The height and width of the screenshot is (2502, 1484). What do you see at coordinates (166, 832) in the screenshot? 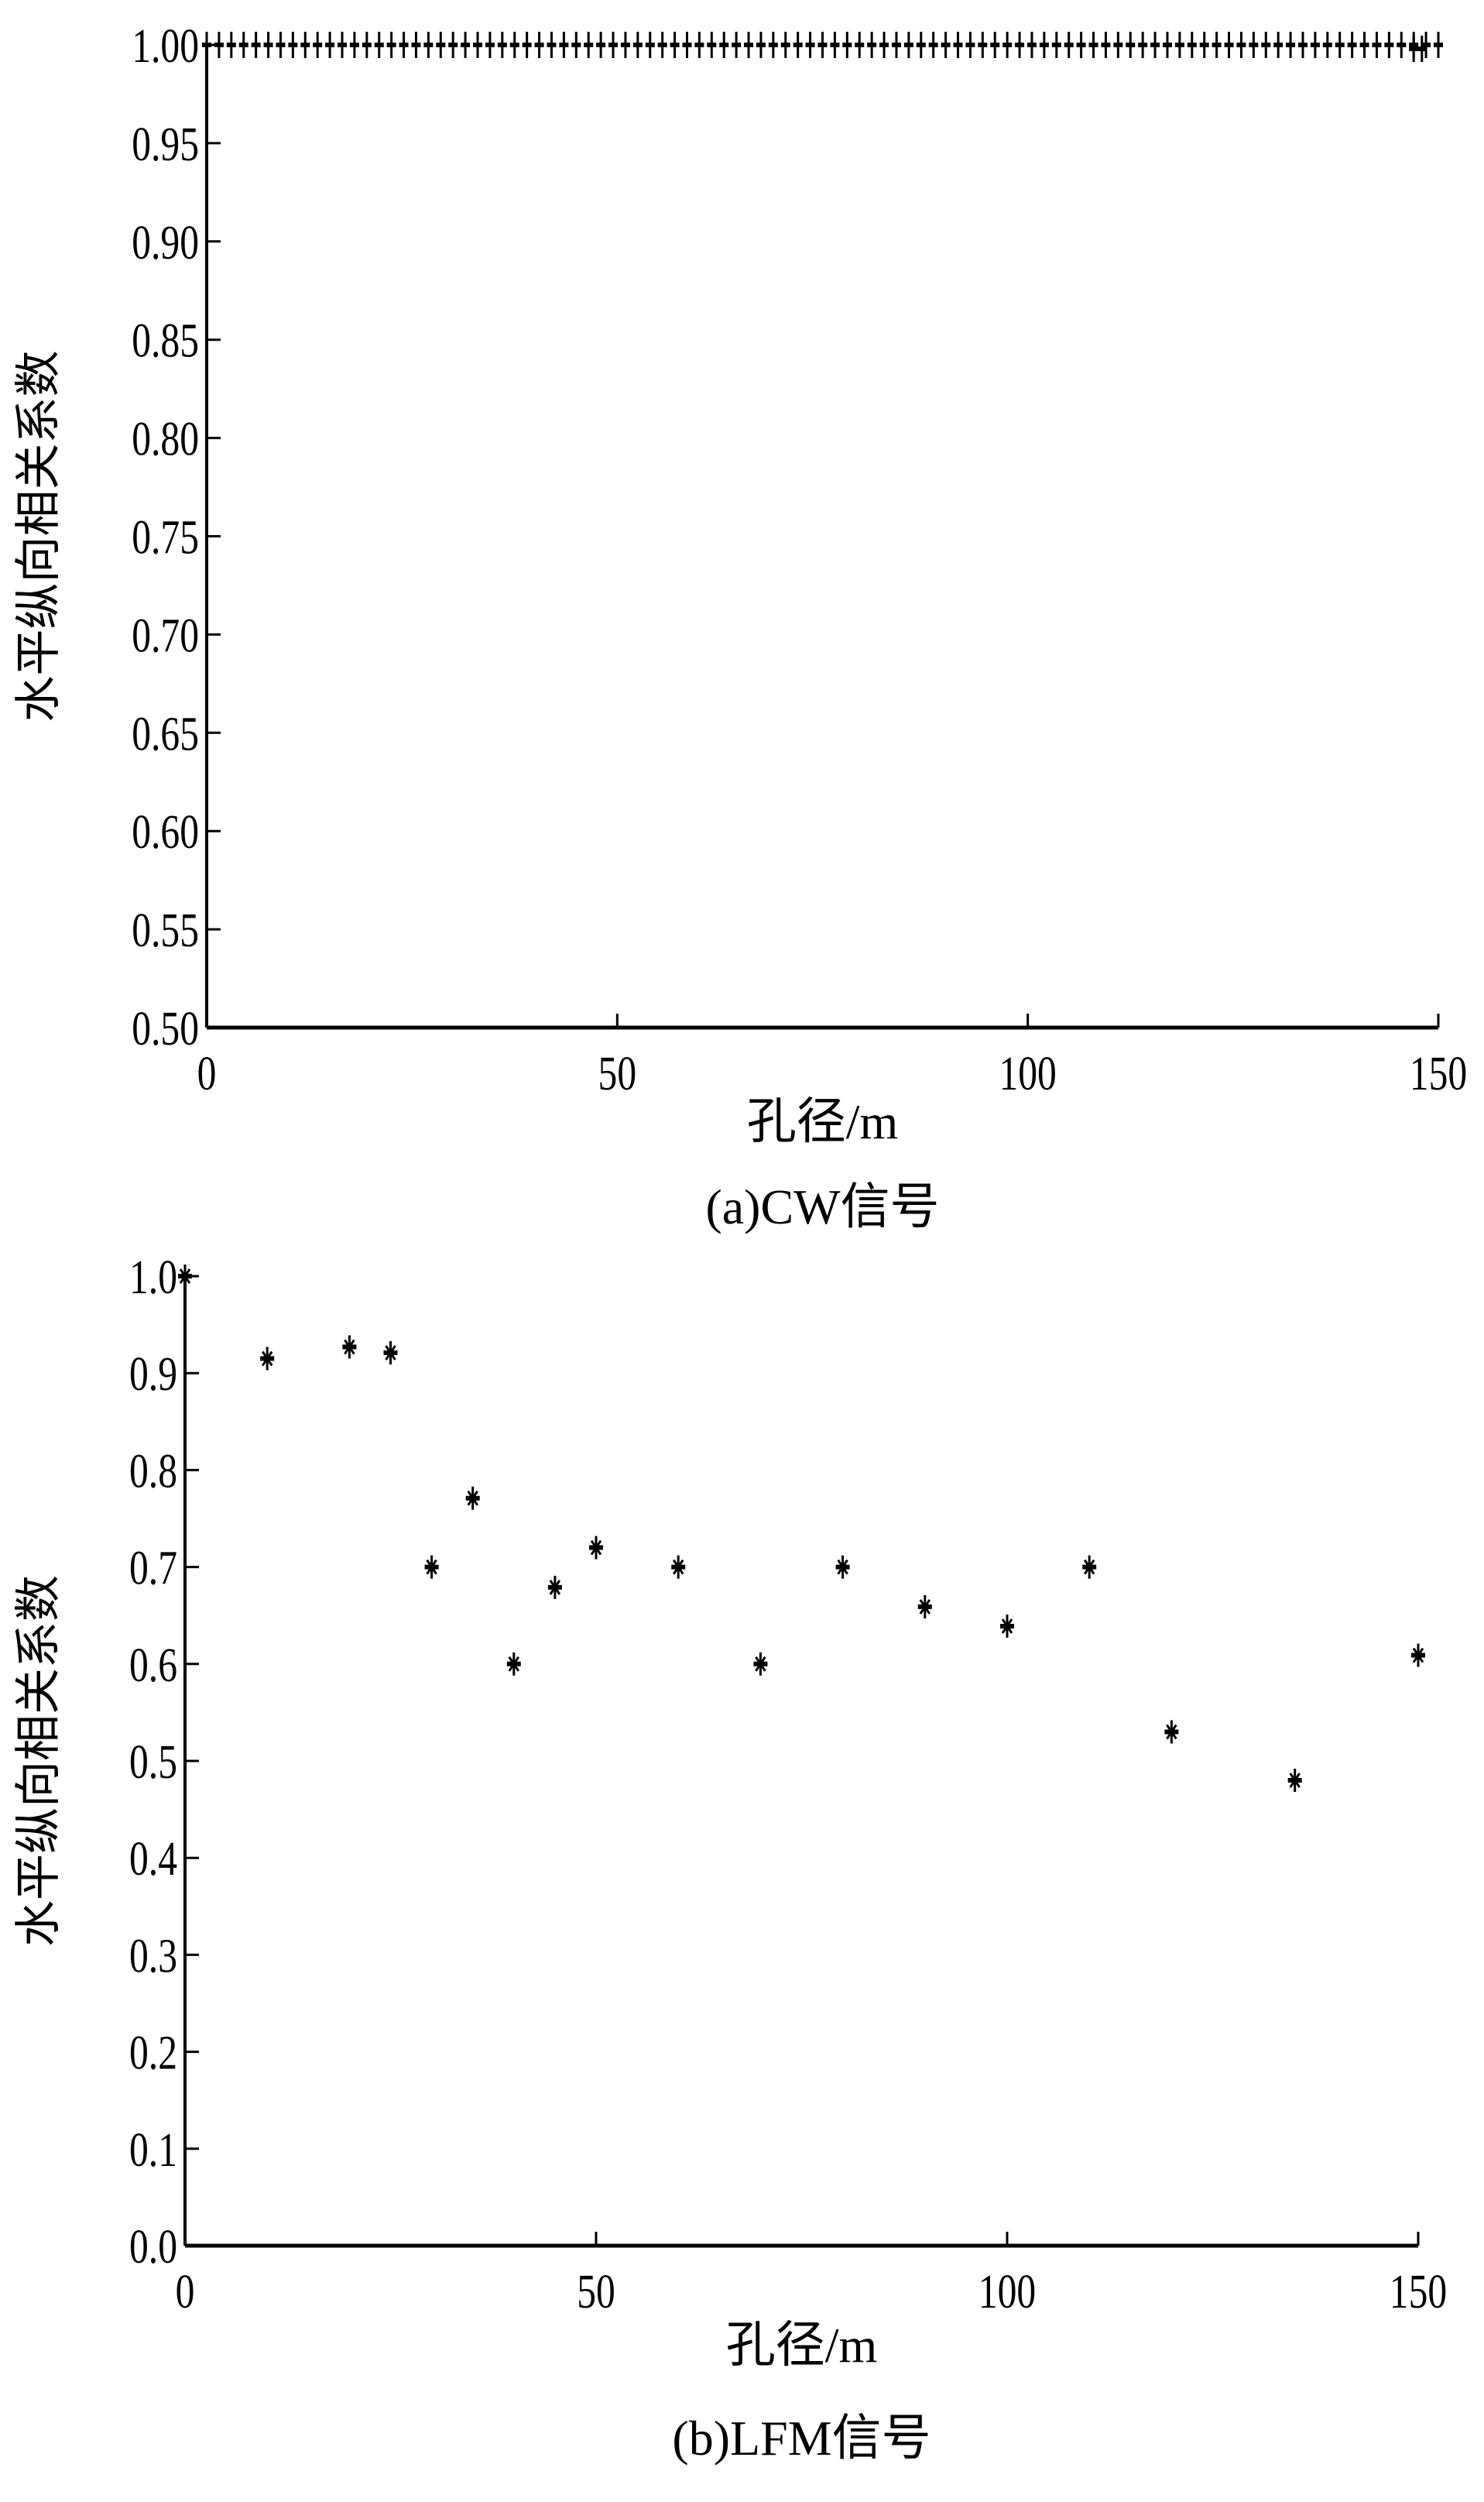
I see `y-tick-label: 0.60` at bounding box center [166, 832].